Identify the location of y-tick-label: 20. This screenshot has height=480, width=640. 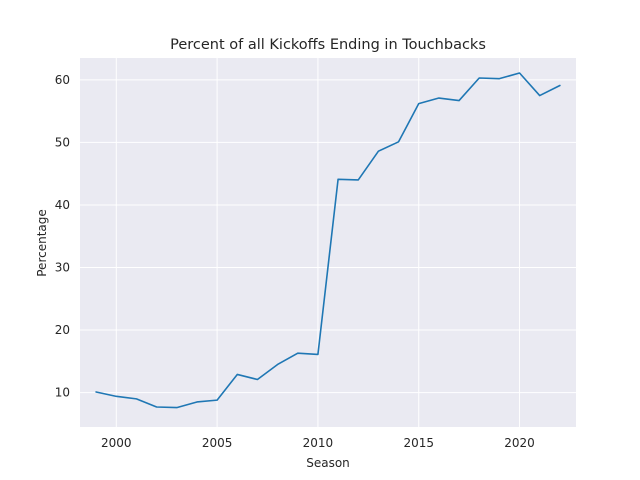
(62, 330).